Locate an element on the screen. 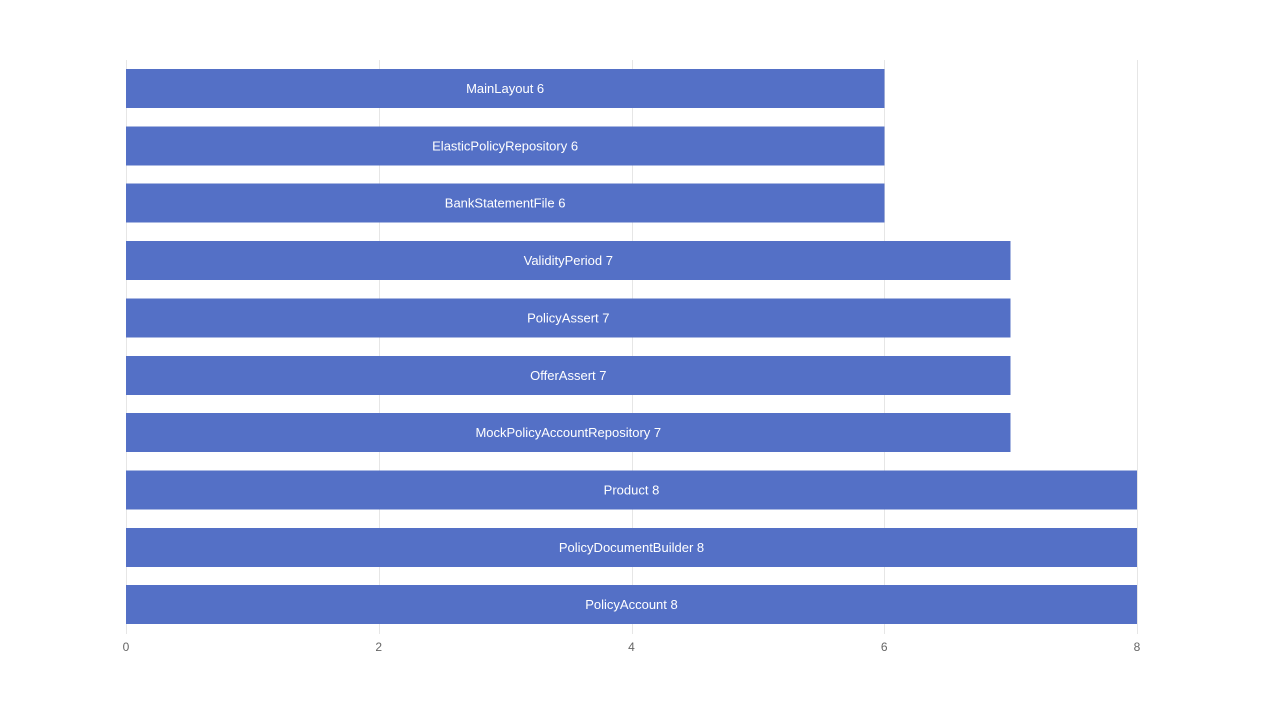 This screenshot has width=1264, height=705. bar-data-label: PolicyDocumentBuilder 8 is located at coordinates (631, 547).